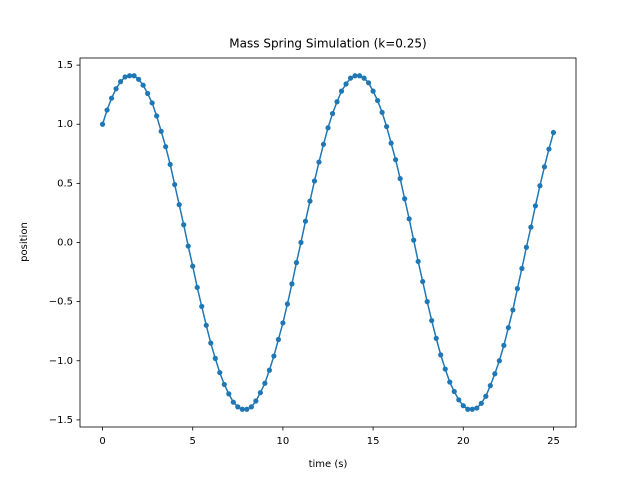 The height and width of the screenshot is (480, 640). I want to click on y-tick-label: −0.5, so click(61, 302).